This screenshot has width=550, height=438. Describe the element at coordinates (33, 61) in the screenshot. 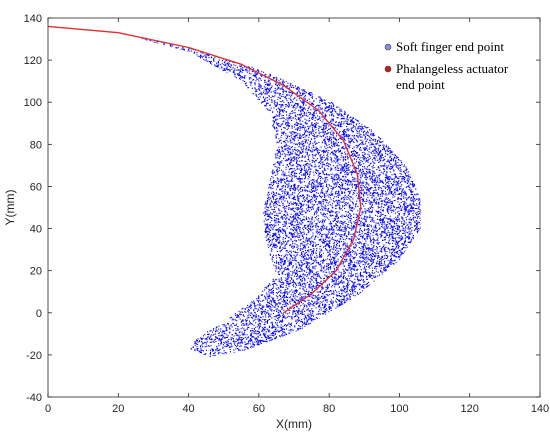

I see `y-tick-label: 120` at that location.